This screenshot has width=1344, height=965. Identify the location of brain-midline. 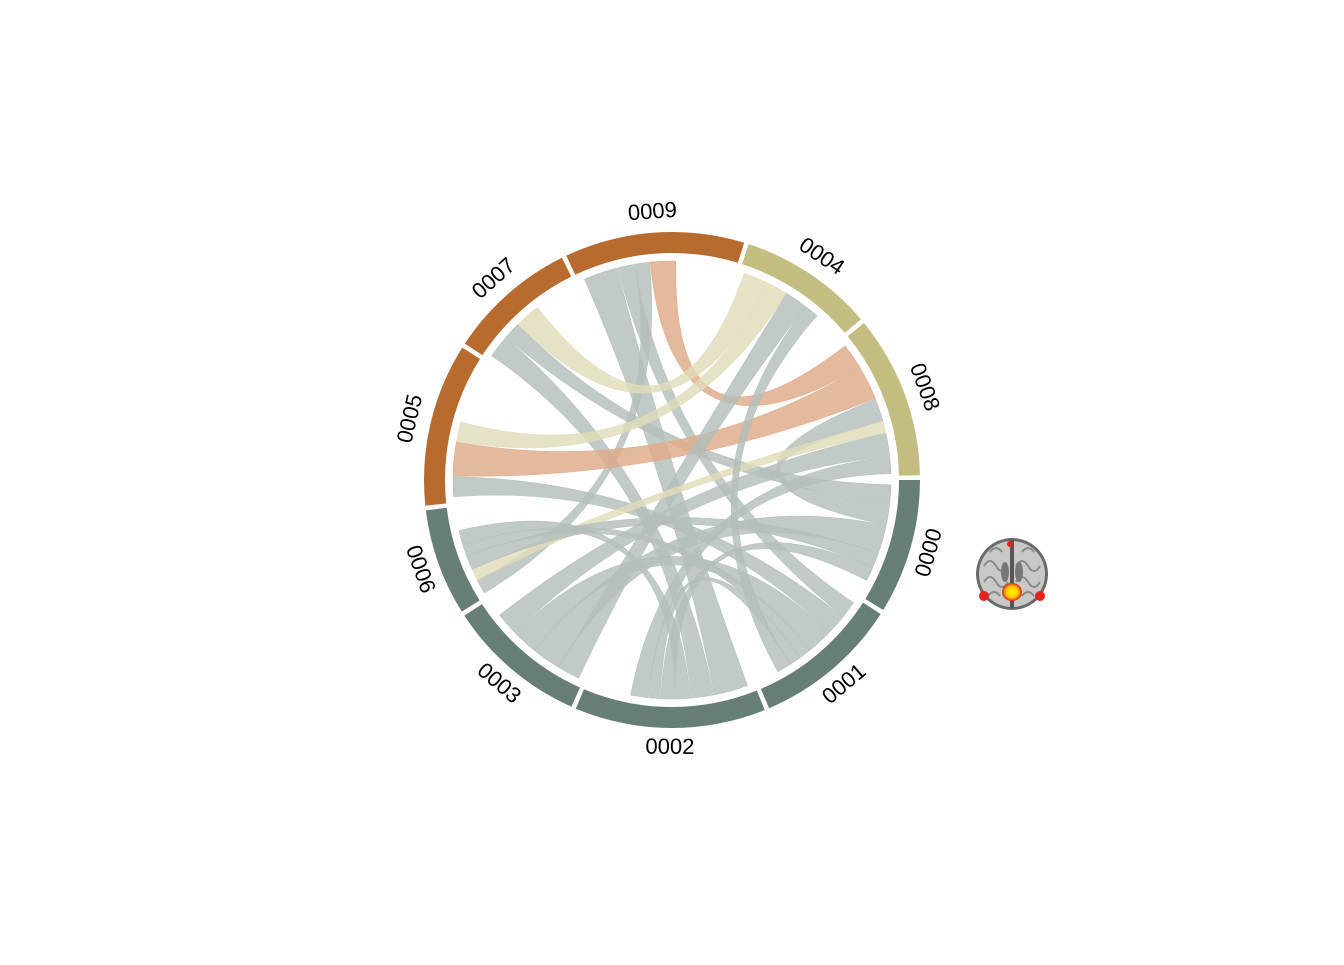
(1012, 574).